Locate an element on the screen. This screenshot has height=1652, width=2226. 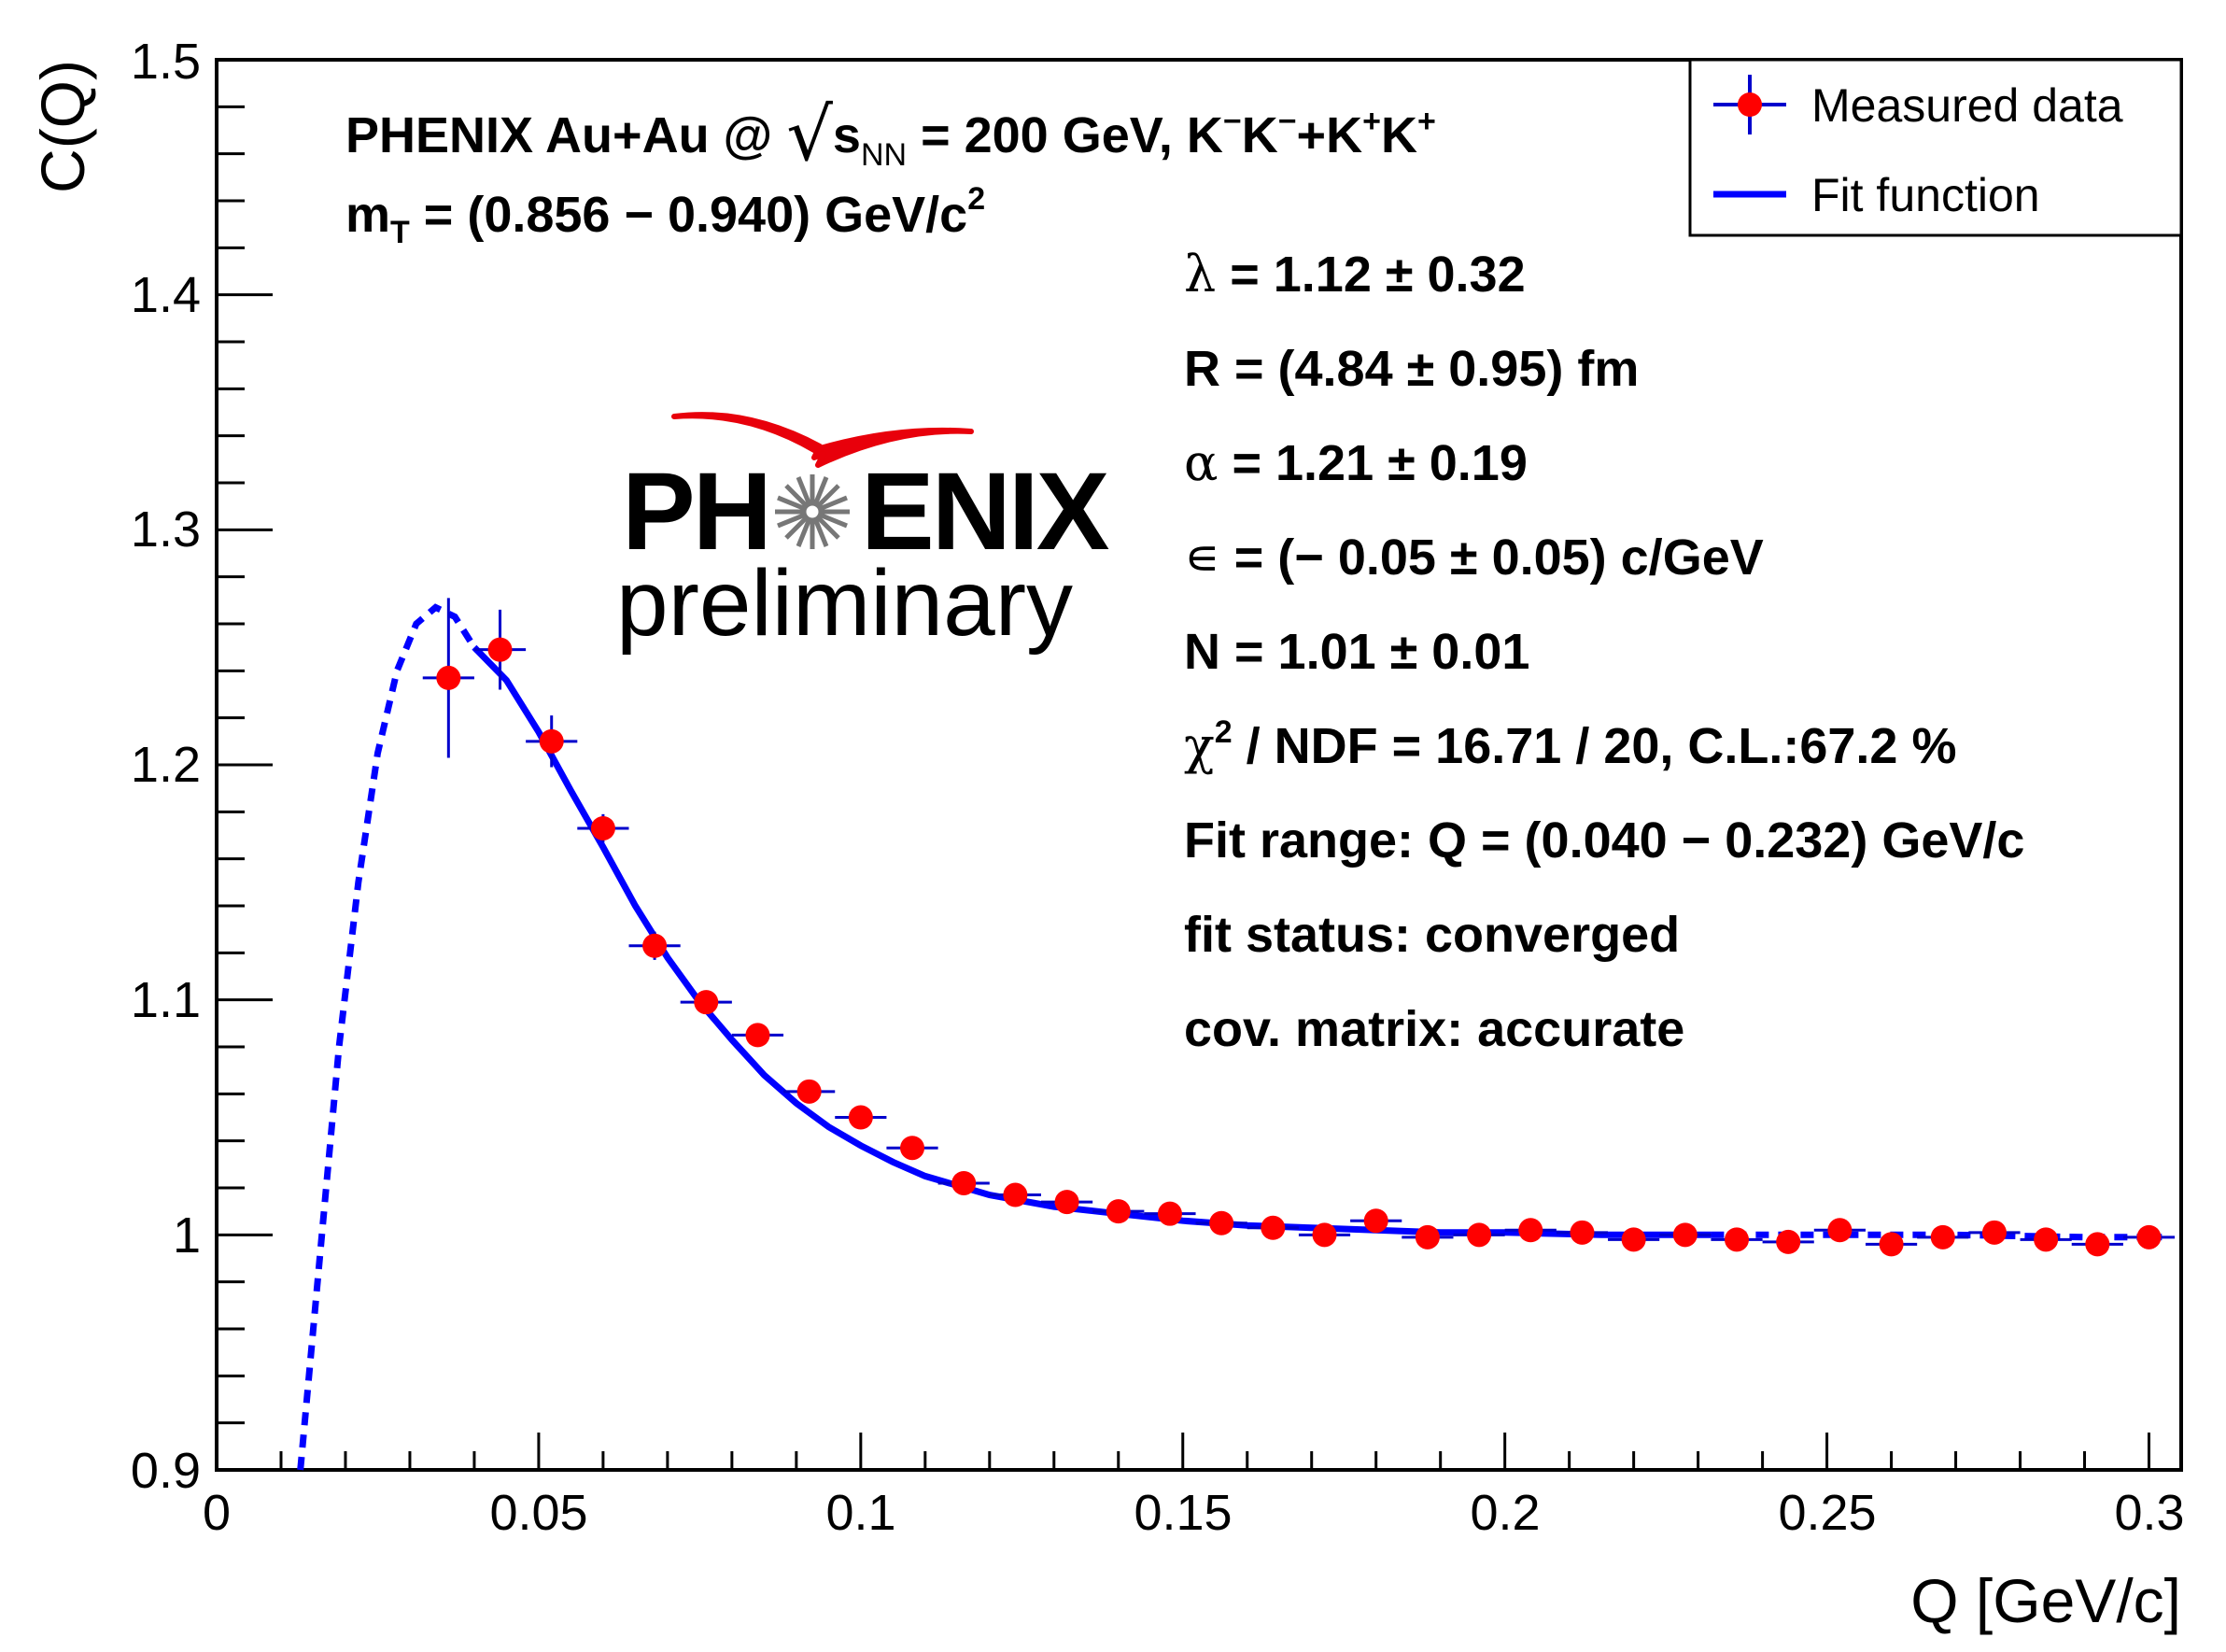
y-tick-label: 1.2 is located at coordinates (166, 765).